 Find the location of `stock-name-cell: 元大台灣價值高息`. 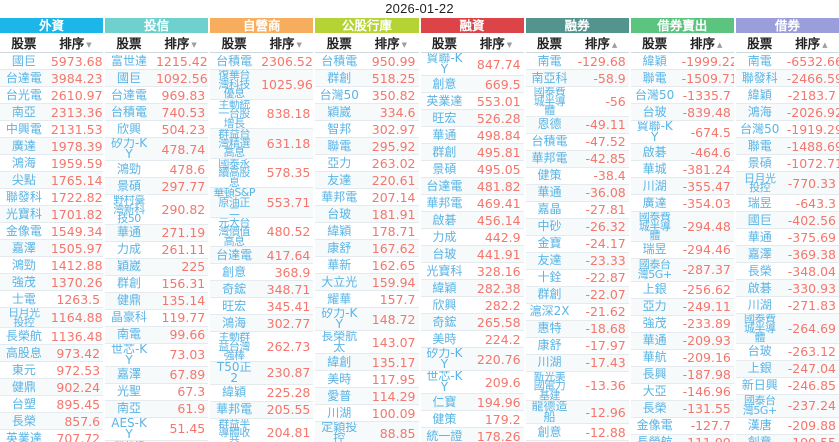

stock-name-cell: 元大台灣價值高息 is located at coordinates (234, 232).